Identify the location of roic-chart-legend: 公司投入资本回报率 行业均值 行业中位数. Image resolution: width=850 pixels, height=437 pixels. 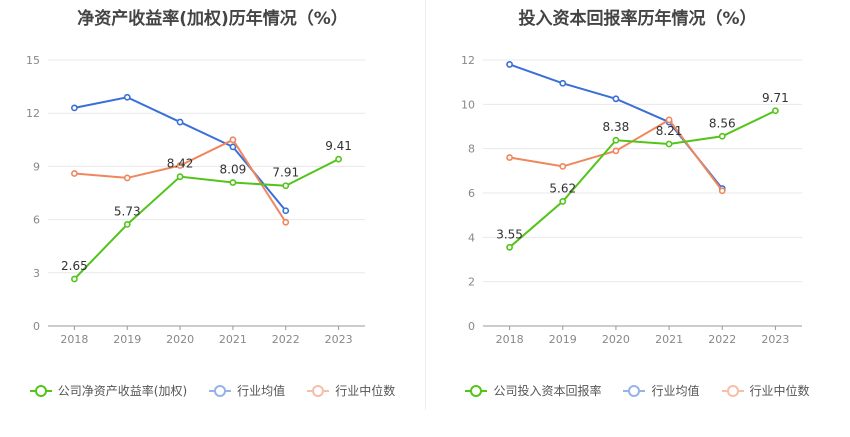
(637, 390).